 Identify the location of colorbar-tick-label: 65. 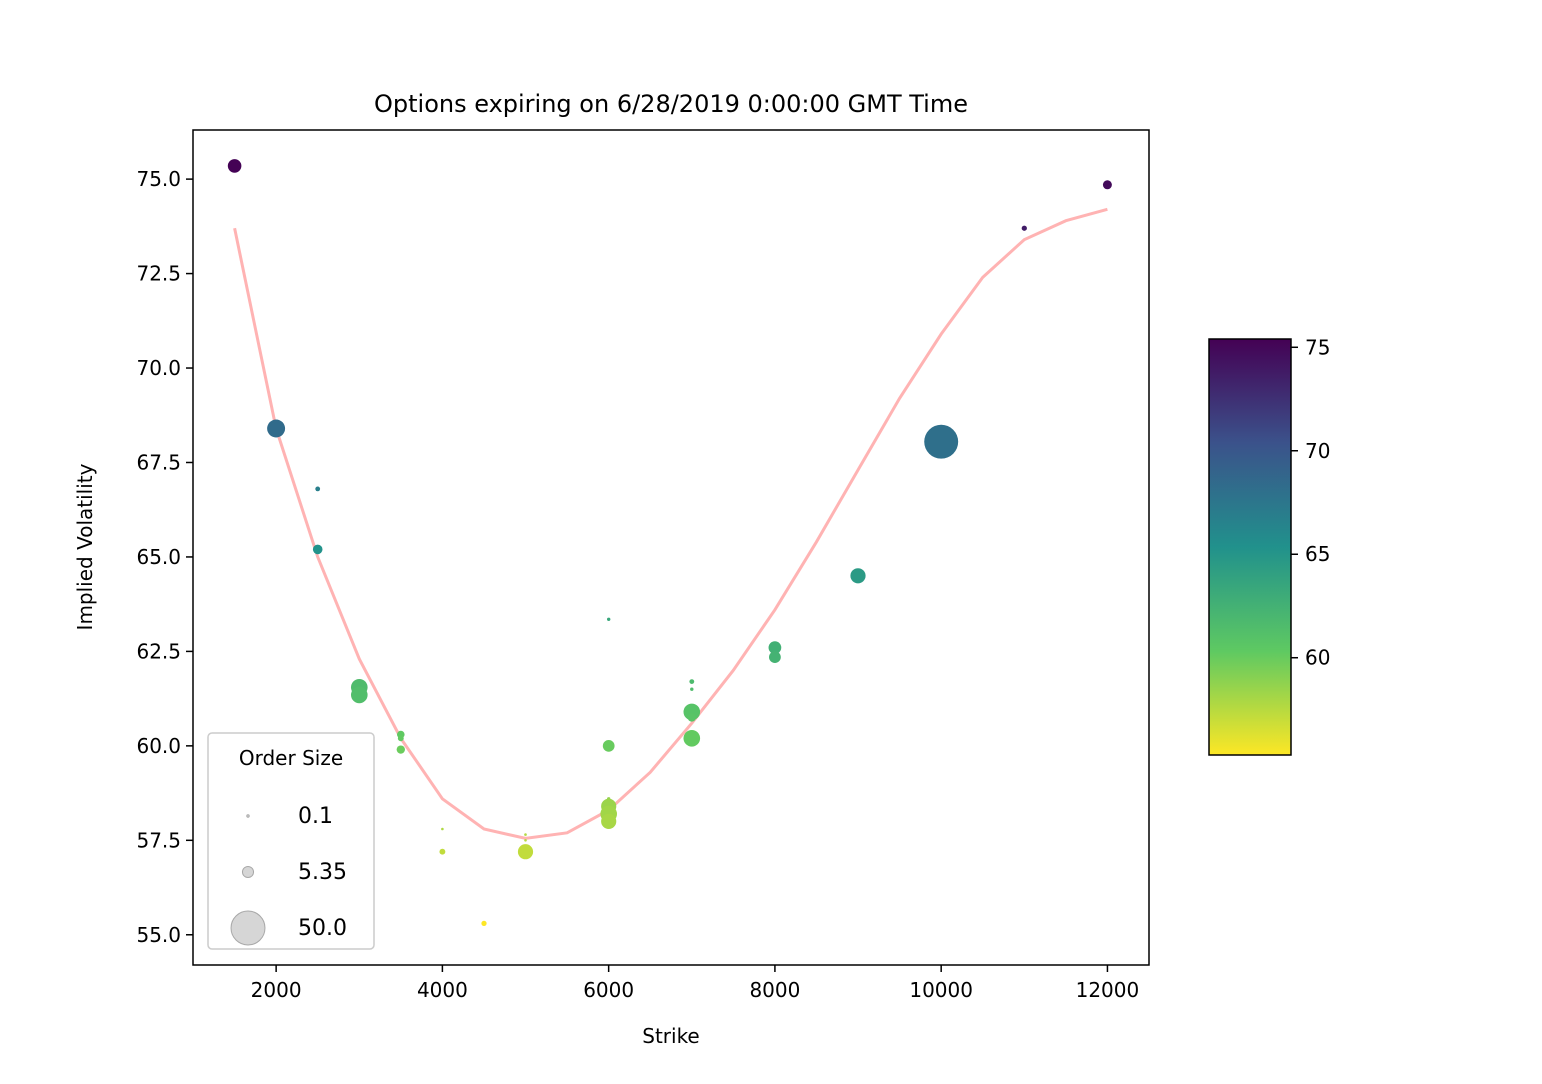
(1317, 554).